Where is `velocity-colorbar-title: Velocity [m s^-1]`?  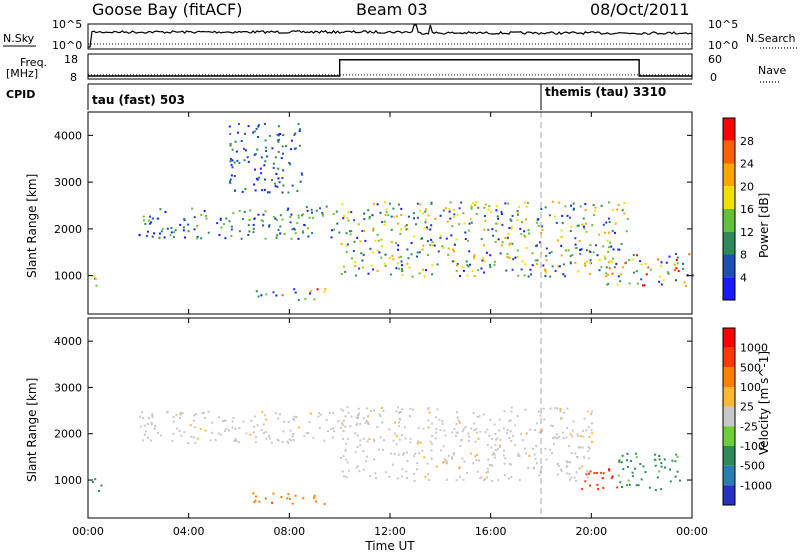 velocity-colorbar-title: Velocity [m s^-1] is located at coordinates (764, 403).